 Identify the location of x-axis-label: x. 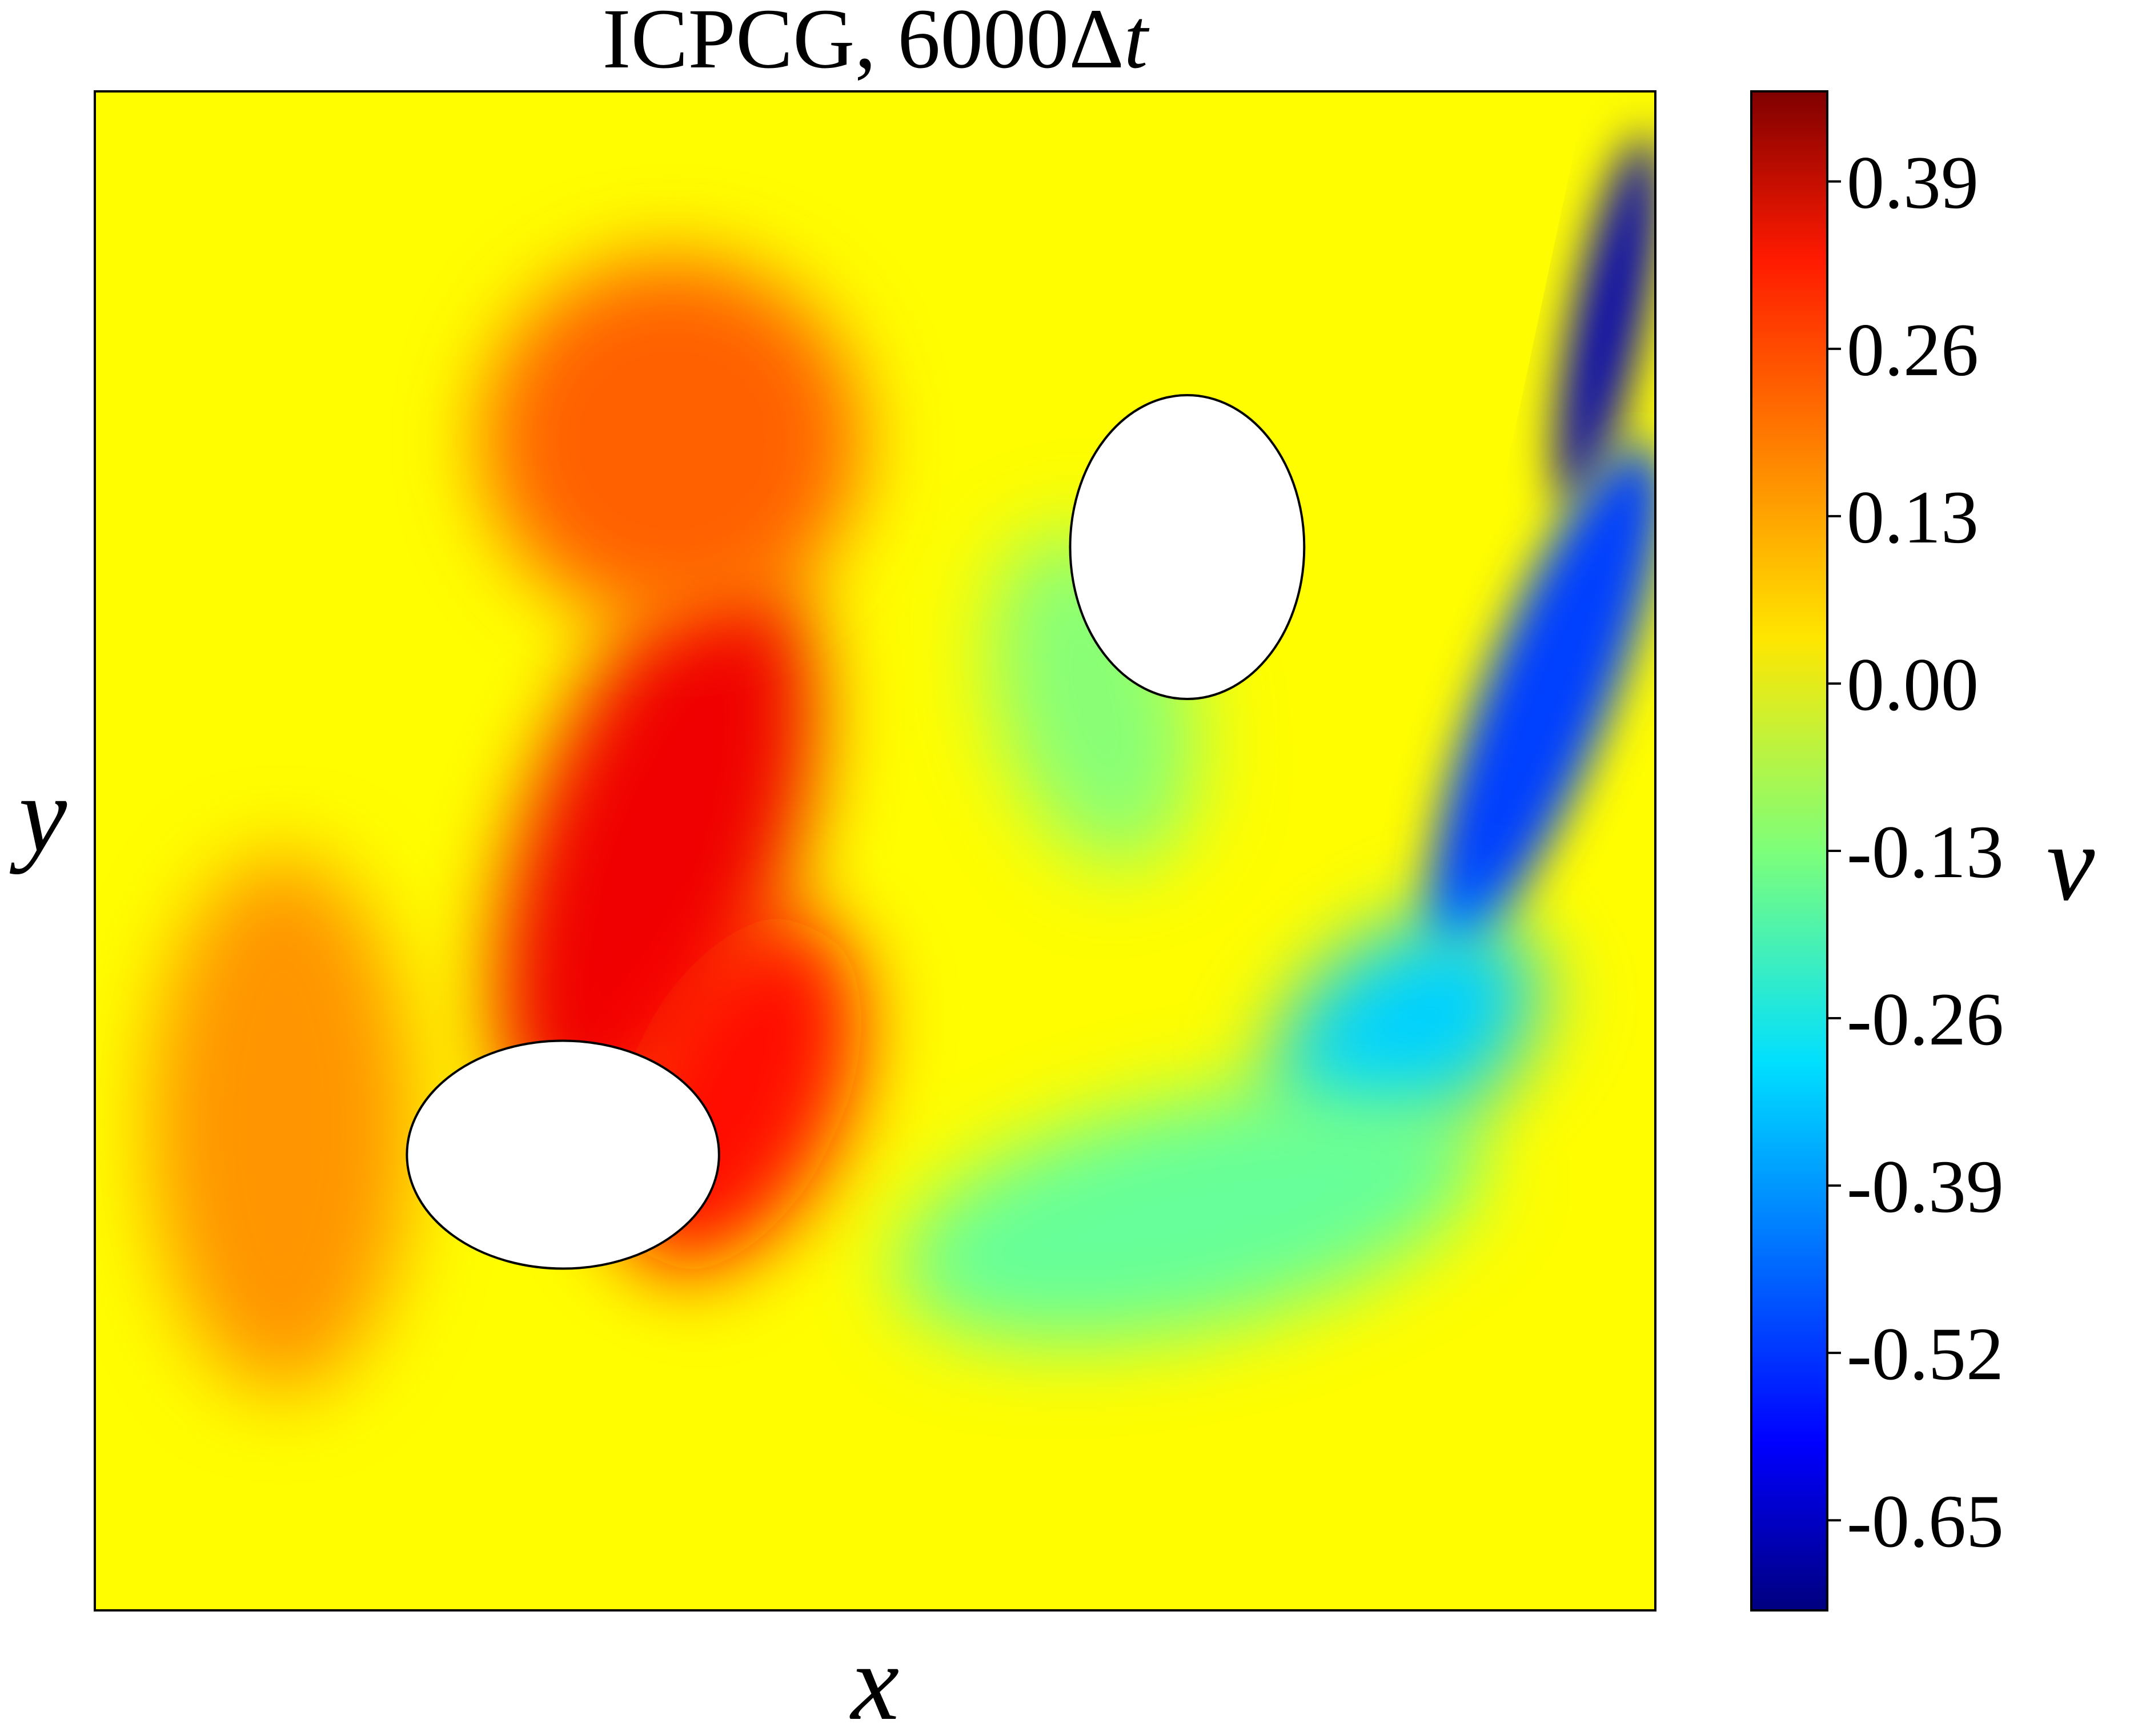
(874, 1679).